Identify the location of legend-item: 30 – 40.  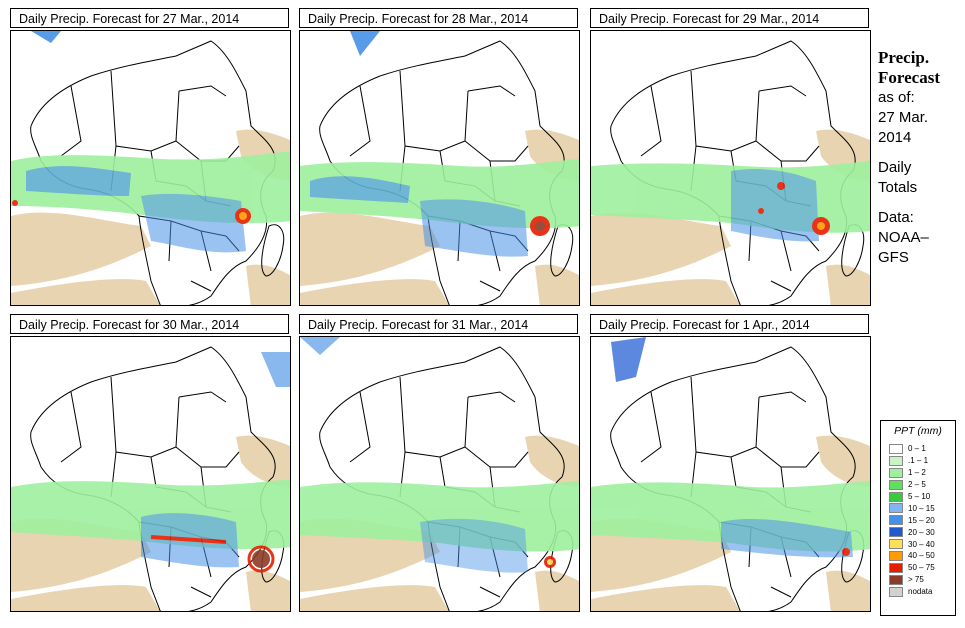
(918, 544).